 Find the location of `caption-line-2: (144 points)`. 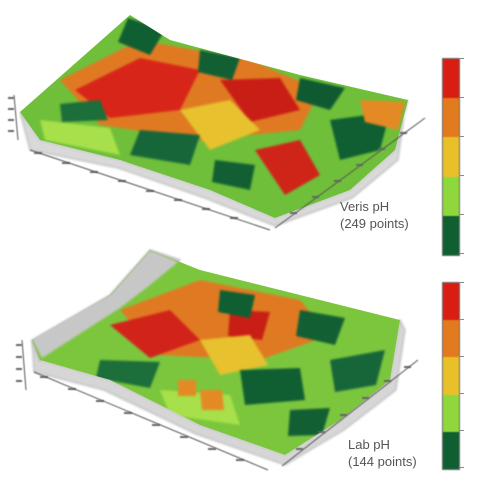

caption-line-2: (144 points) is located at coordinates (382, 461).